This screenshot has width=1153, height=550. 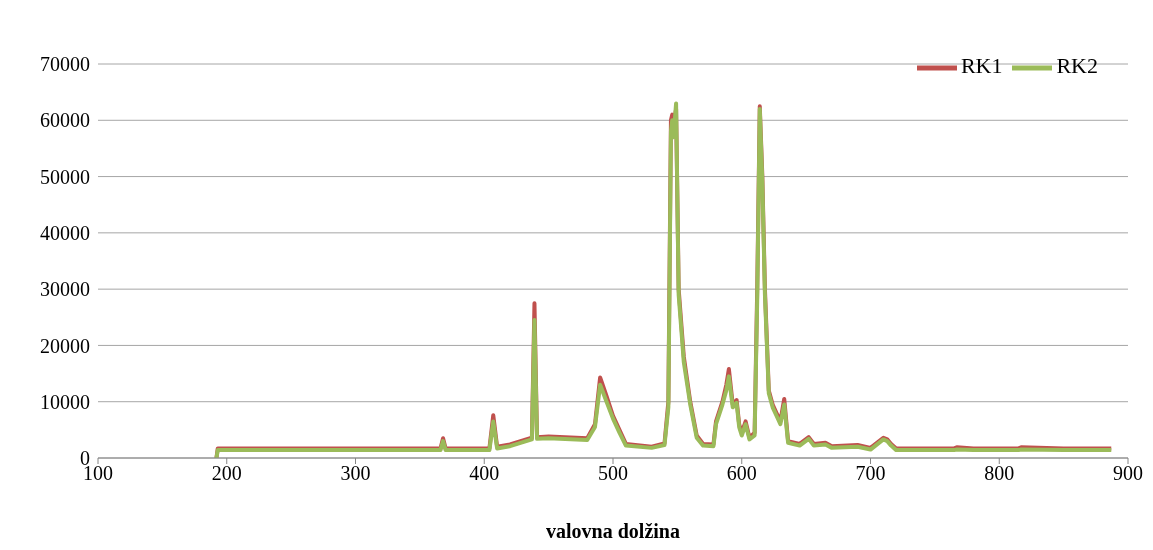 What do you see at coordinates (65, 120) in the screenshot?
I see `y-tick-label: 60000` at bounding box center [65, 120].